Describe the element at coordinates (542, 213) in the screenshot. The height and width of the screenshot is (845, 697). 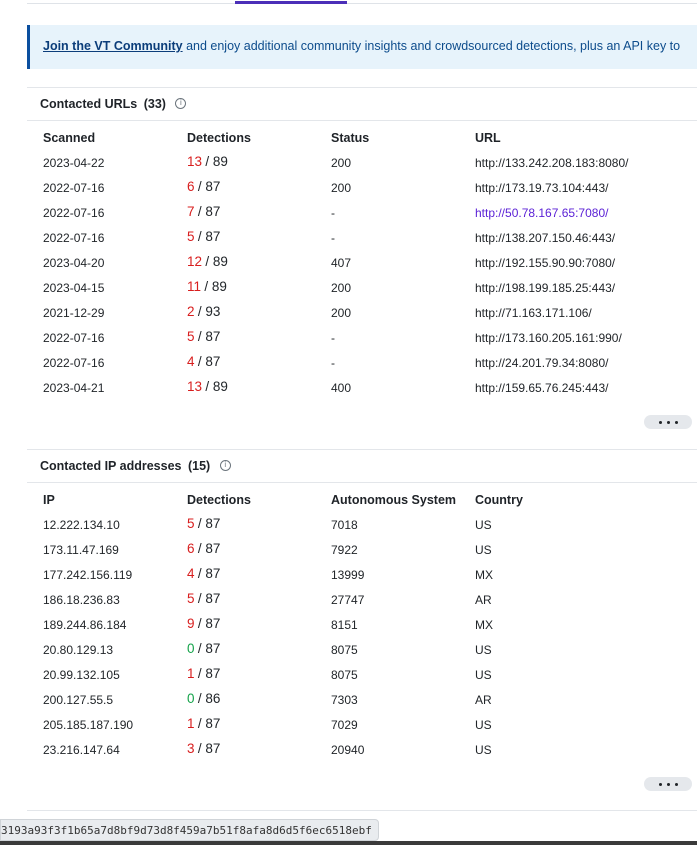
I see `url-link: http://50.78.167.65:7080/` at that location.